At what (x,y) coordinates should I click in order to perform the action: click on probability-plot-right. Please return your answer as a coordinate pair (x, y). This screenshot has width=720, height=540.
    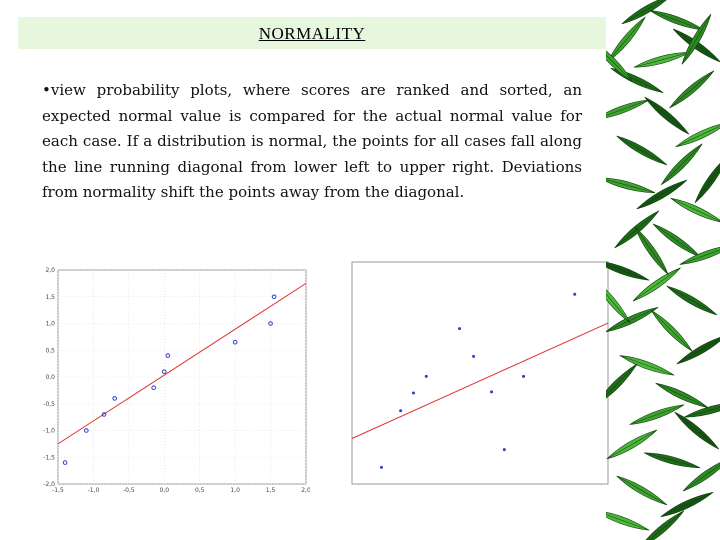
    Looking at the image, I should click on (480, 373).